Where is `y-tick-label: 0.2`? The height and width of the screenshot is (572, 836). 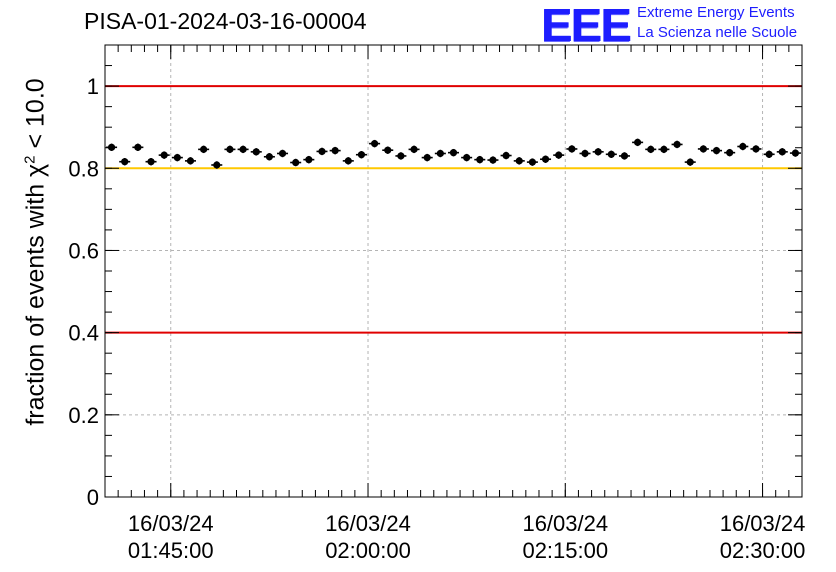 y-tick-label: 0.2 is located at coordinates (83, 415).